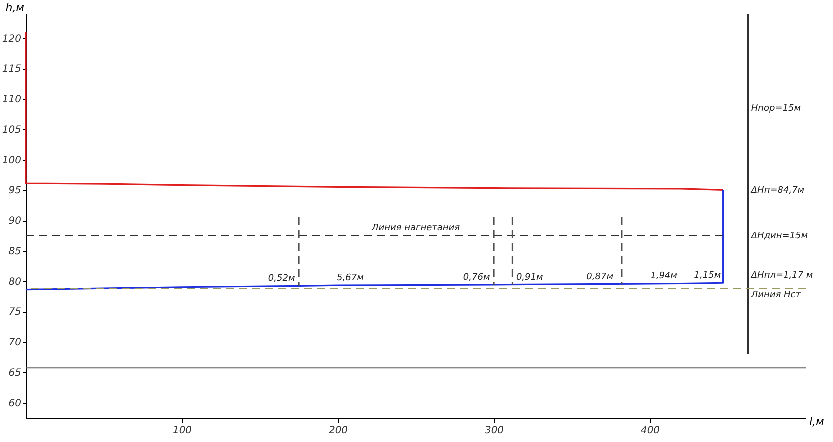  What do you see at coordinates (12, 100) in the screenshot?
I see `y-tick-label: 110` at bounding box center [12, 100].